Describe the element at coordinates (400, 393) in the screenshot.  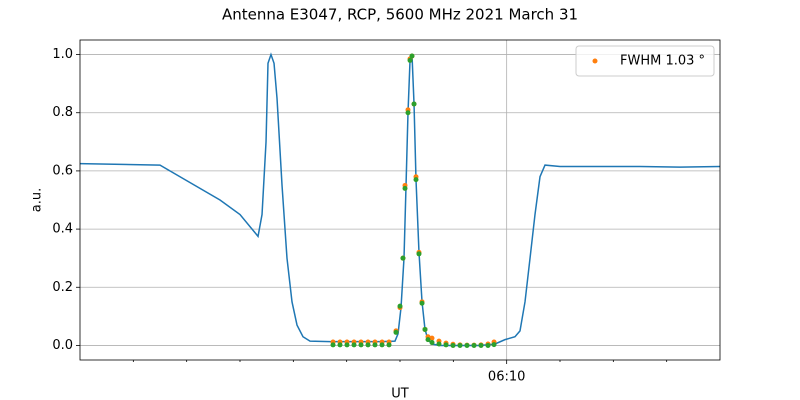
I see `x-axis-label: UT` at that location.